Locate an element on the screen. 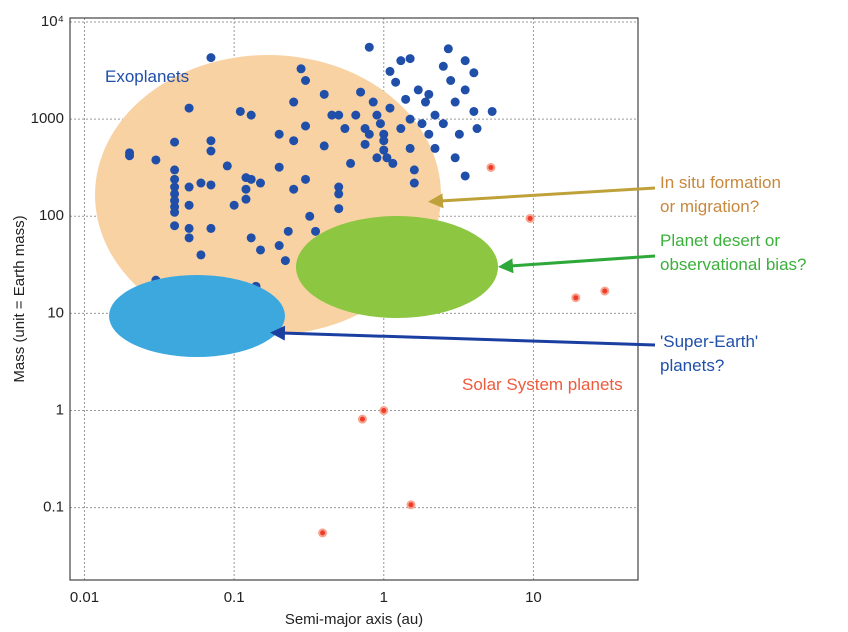 This screenshot has width=848, height=632. y-tick-label: 1 is located at coordinates (60, 410).